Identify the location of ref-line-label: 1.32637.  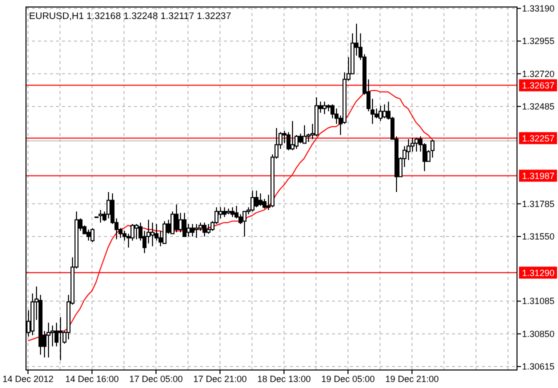
(538, 85).